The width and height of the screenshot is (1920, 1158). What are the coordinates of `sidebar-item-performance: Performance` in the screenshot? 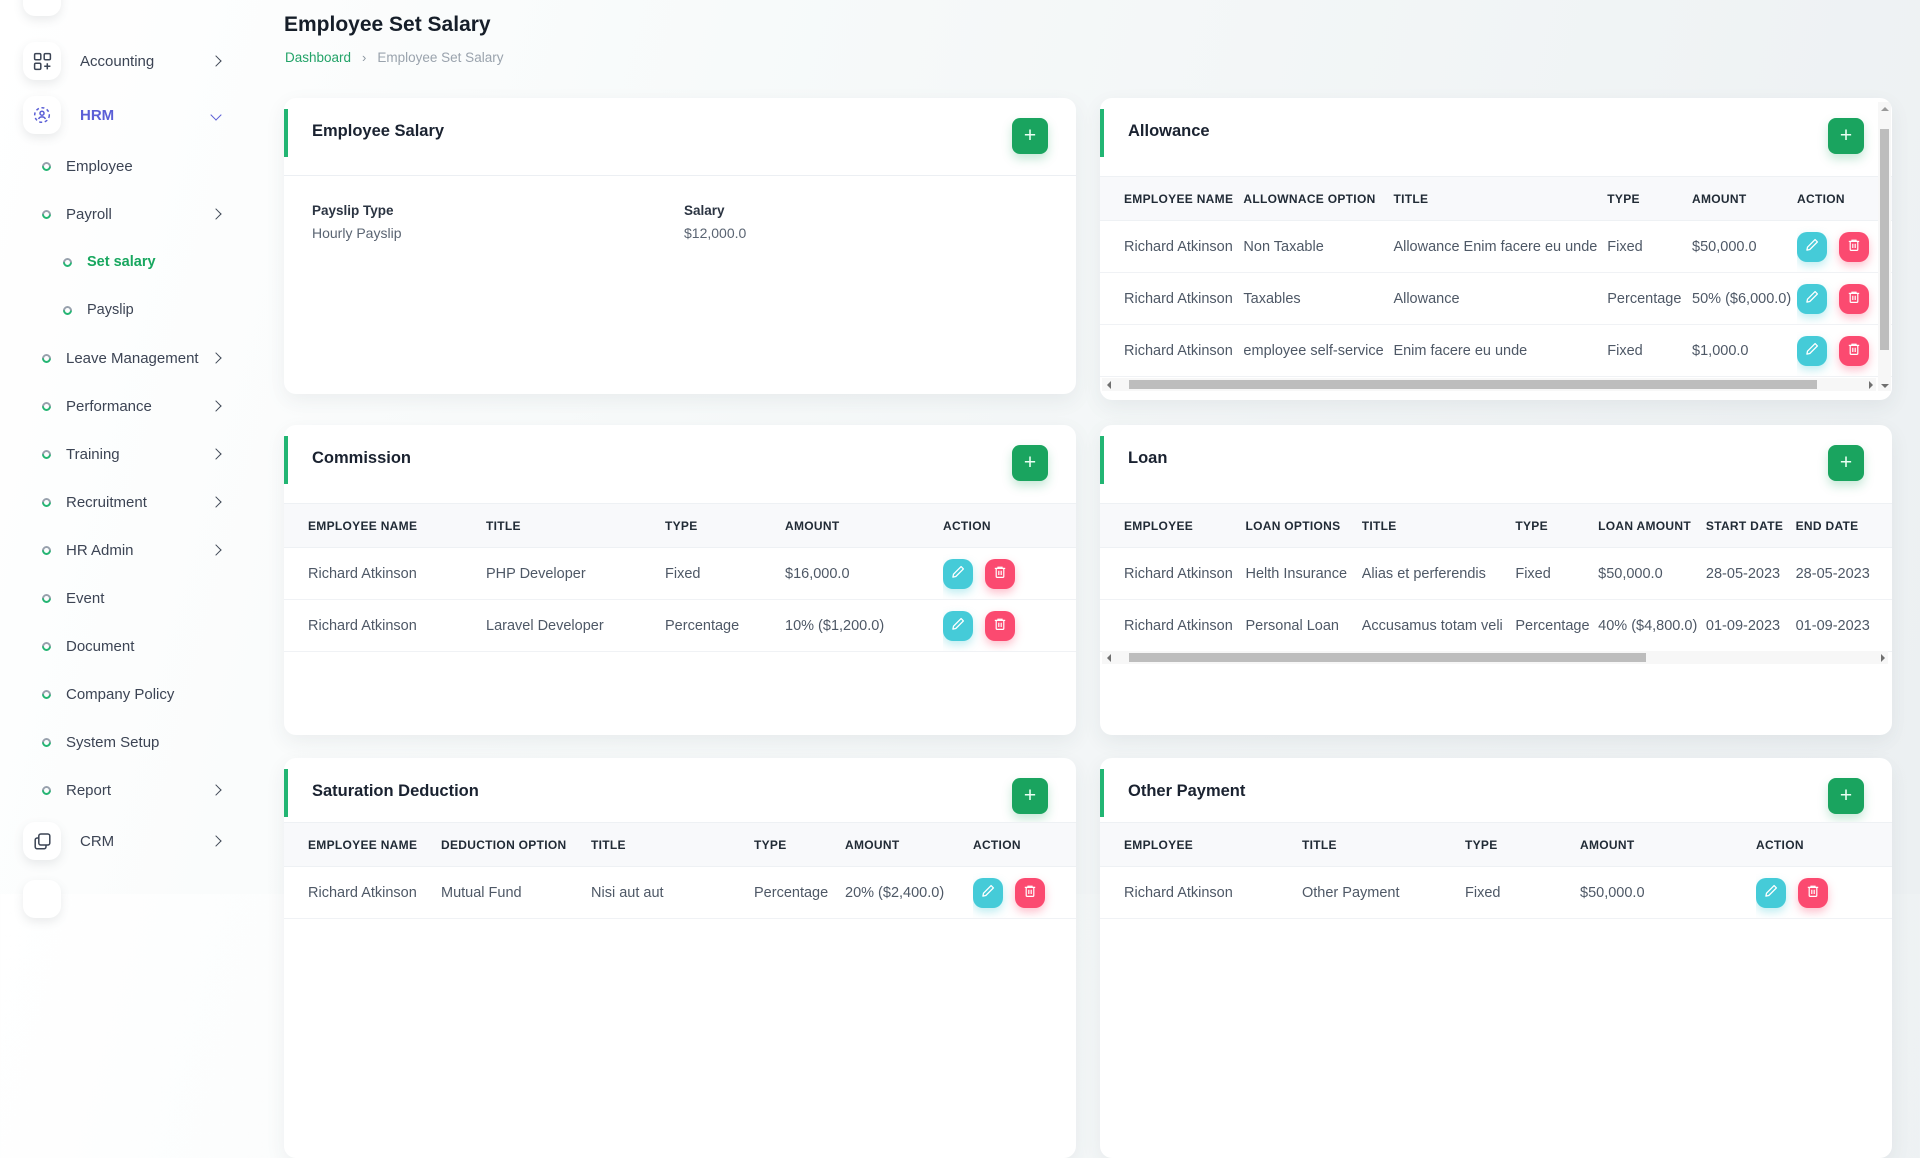 It's located at (142, 406).